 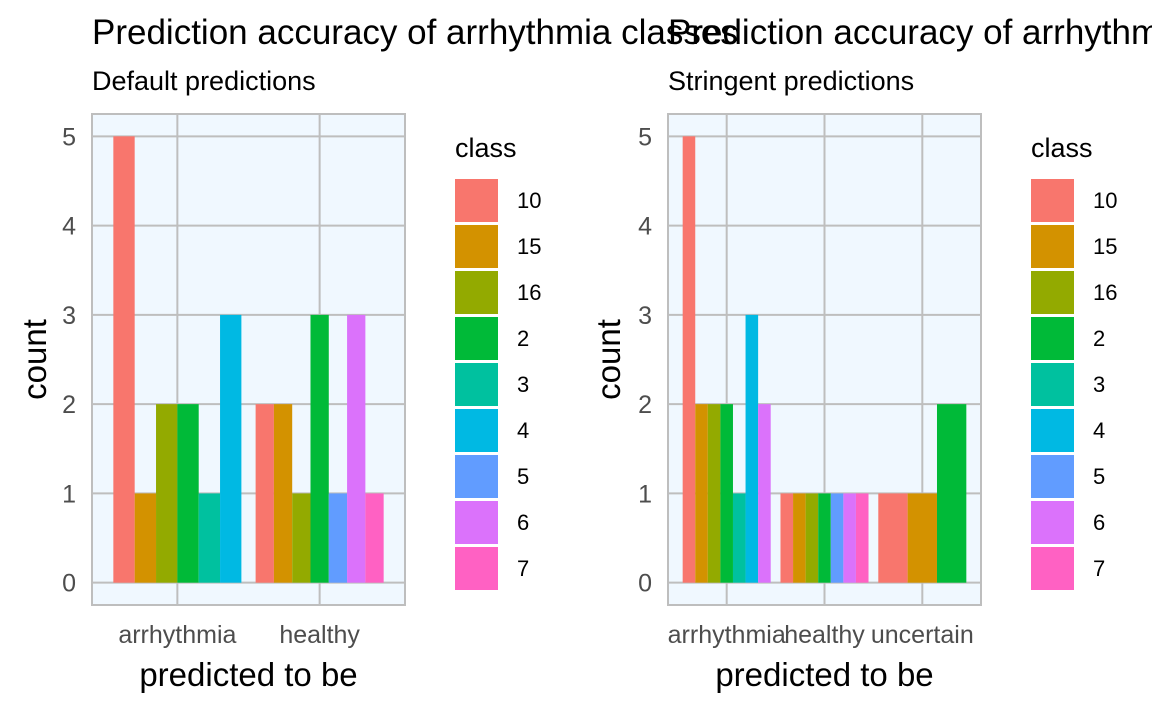 I want to click on chart-subtitle: Stringent predictions, so click(x=791, y=81).